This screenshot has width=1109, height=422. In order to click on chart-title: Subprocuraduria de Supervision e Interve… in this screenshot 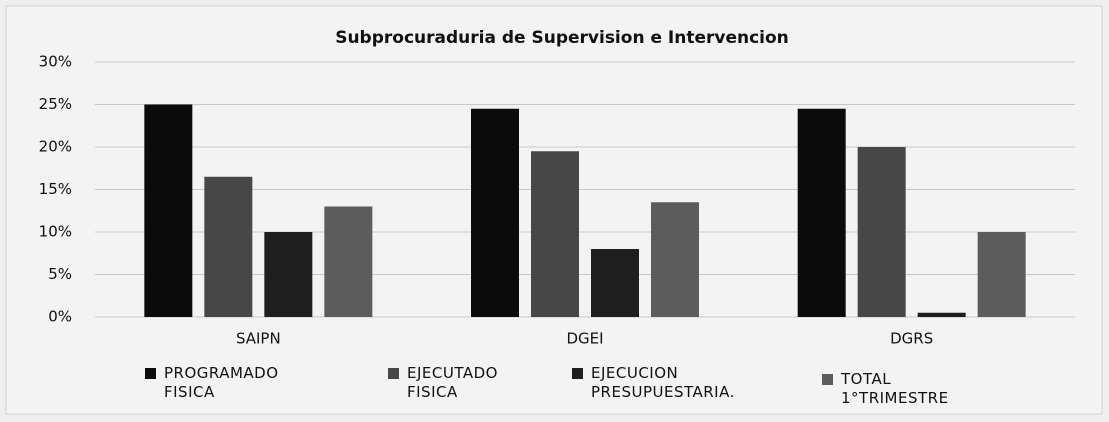, I will do `click(562, 38)`.